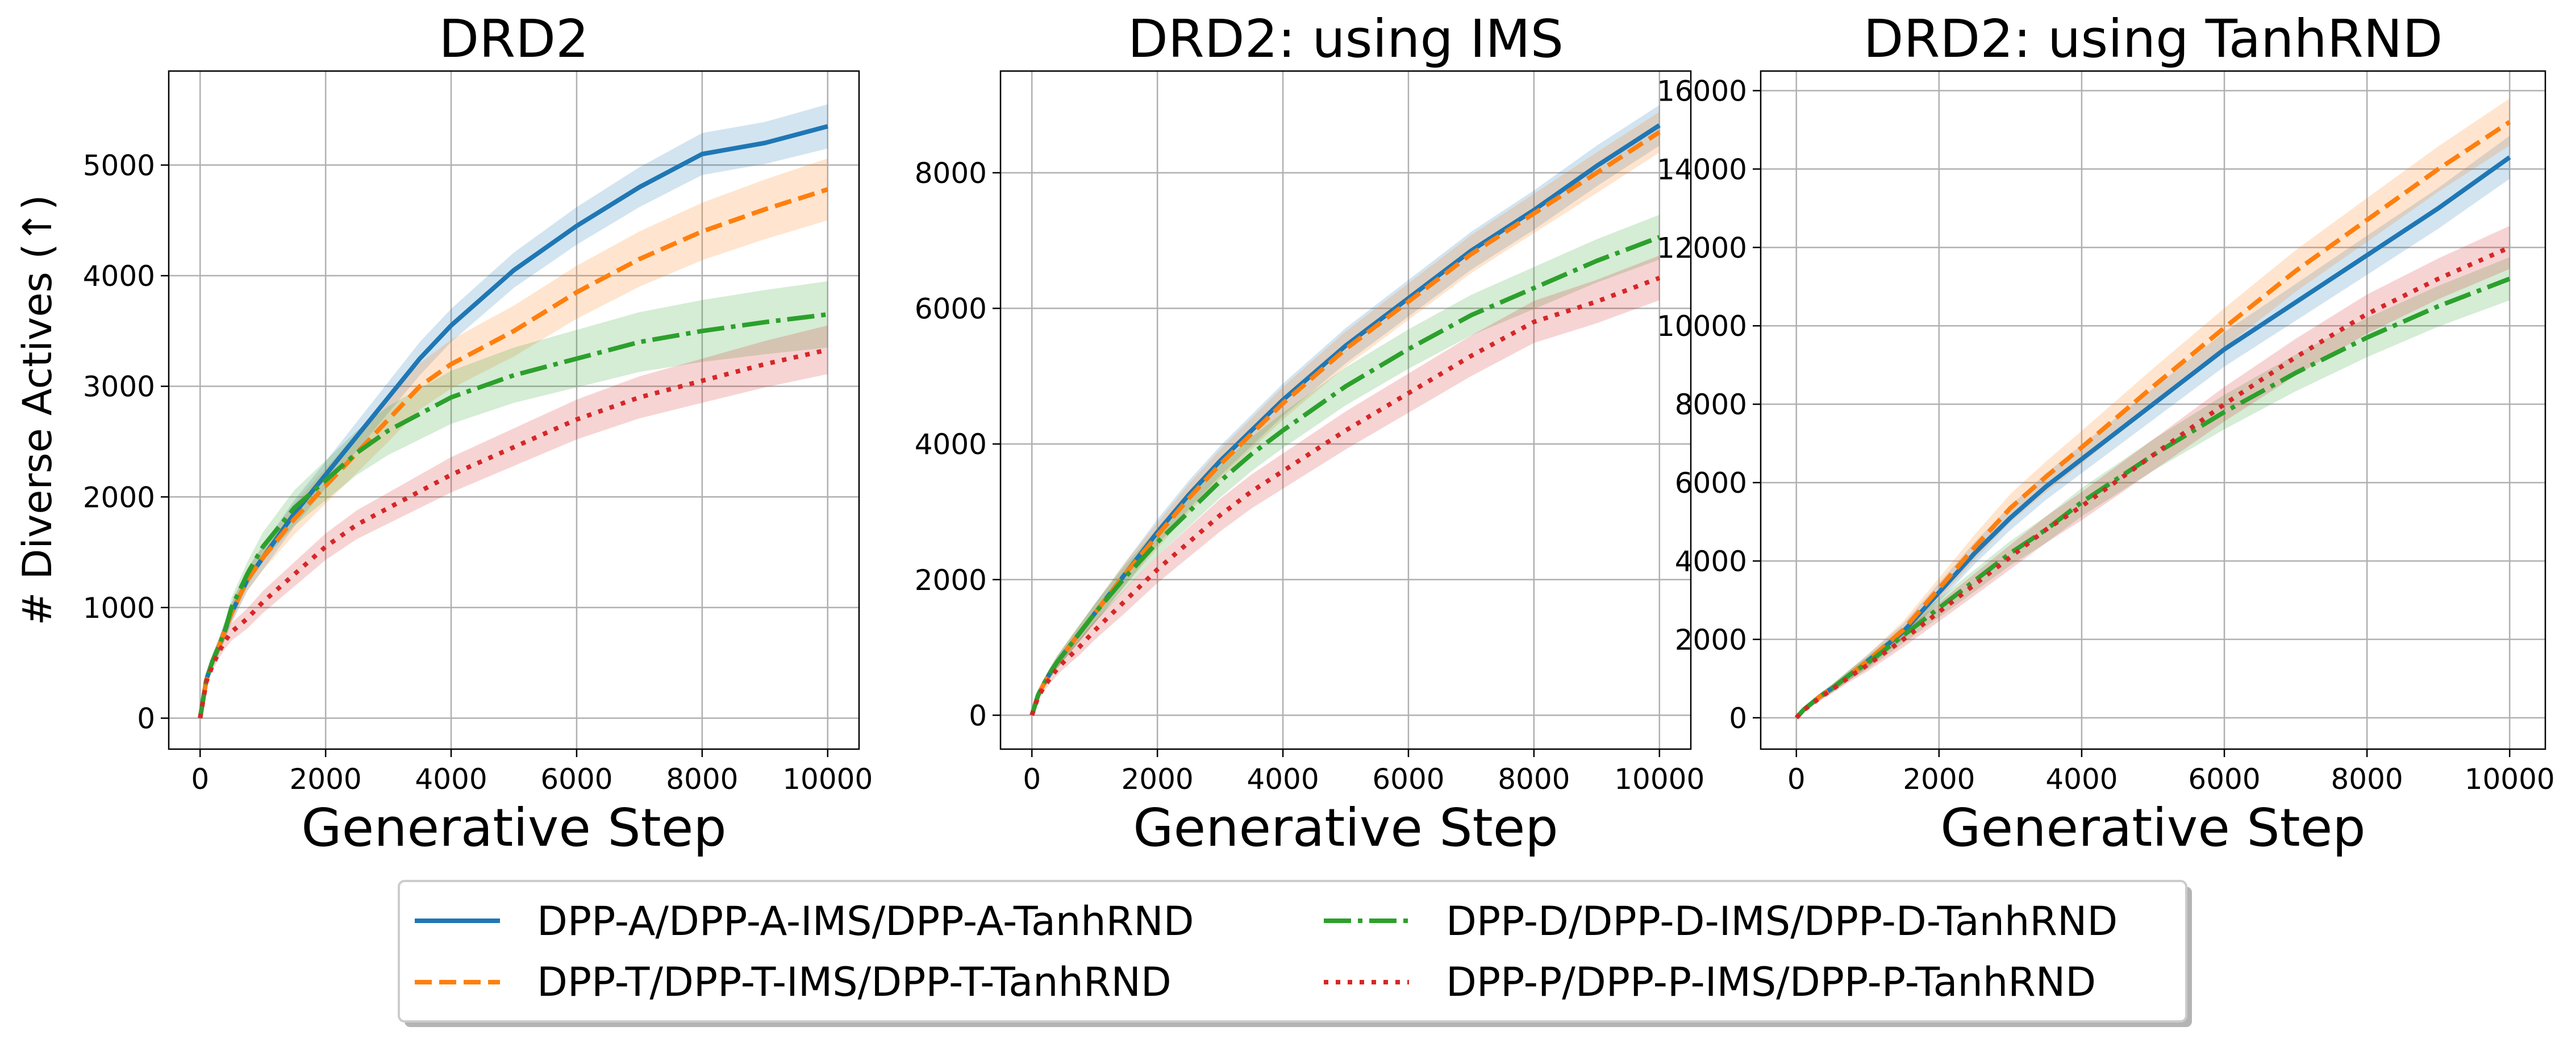 This screenshot has height=1039, width=2576. Describe the element at coordinates (854, 982) in the screenshot. I see `legend-label-dpp-t: DPP-T/DPP-T-IMS/DPP-T-TanhRND` at that location.